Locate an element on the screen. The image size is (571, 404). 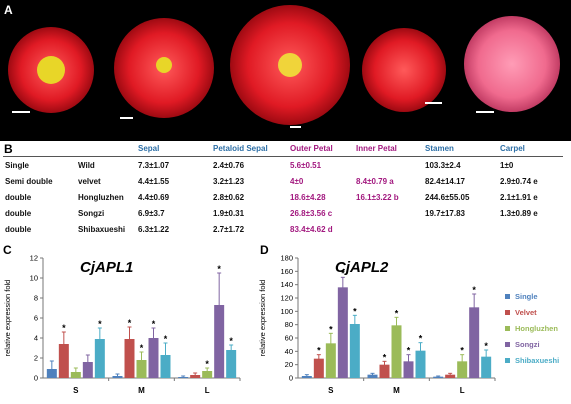
flower-songzi is located at coordinates (404, 70).